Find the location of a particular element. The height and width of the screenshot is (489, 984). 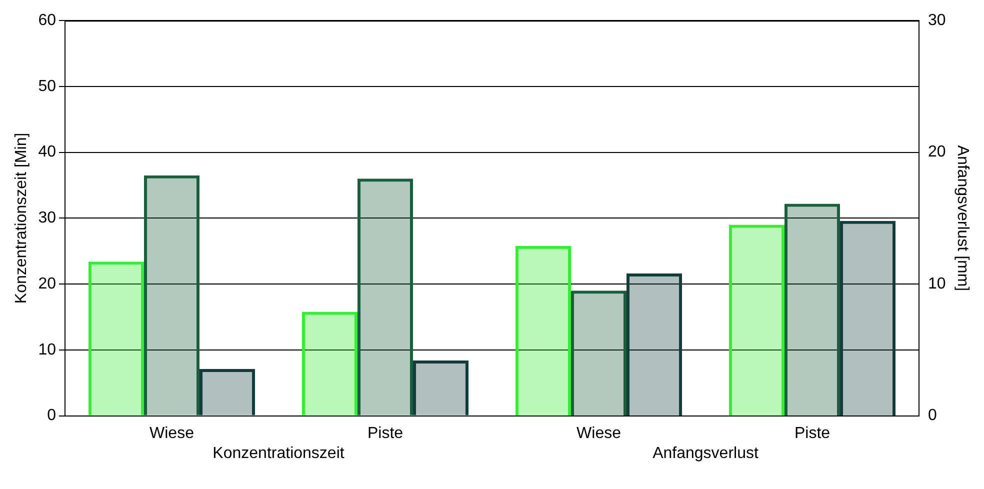

y-tick-label: 10 is located at coordinates (47, 349).